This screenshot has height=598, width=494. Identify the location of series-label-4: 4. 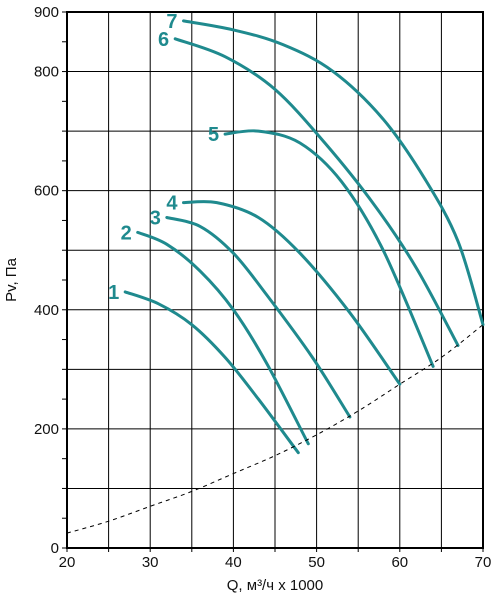
(172, 204).